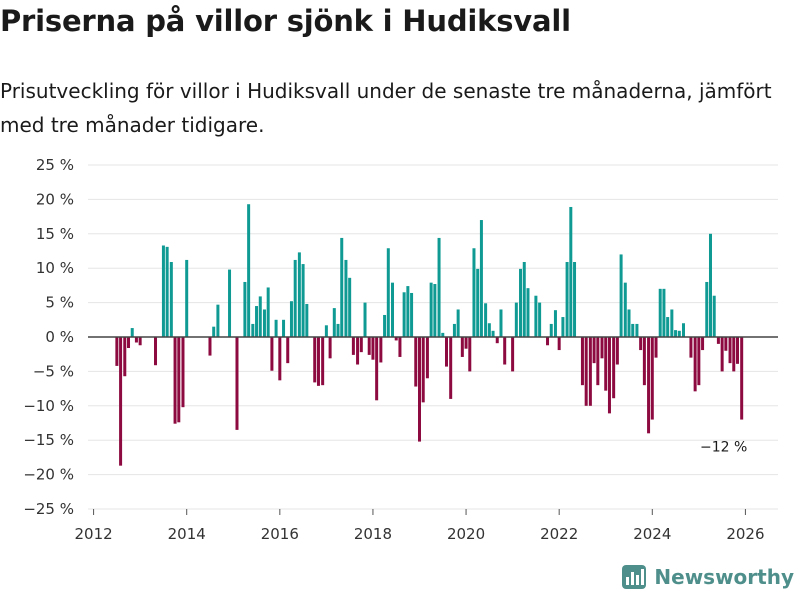 The image size is (800, 600). I want to click on x-tick-label: 2022, so click(559, 534).